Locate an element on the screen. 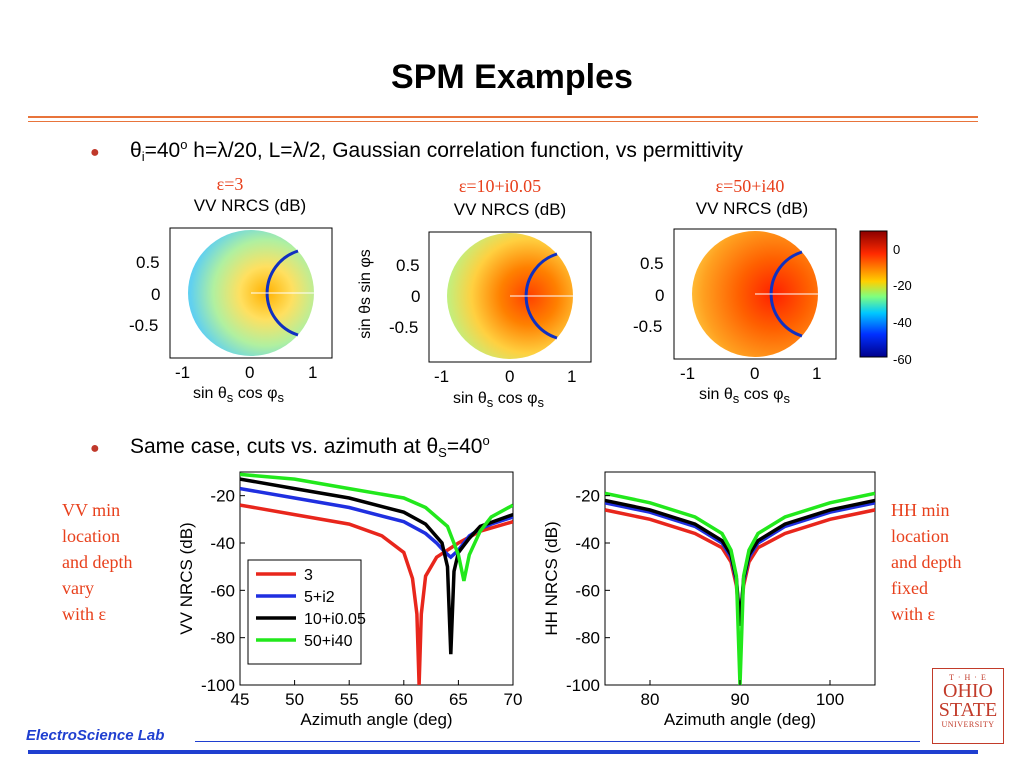 This screenshot has width=1024, height=768. theta-symbol: θ is located at coordinates (136, 150).